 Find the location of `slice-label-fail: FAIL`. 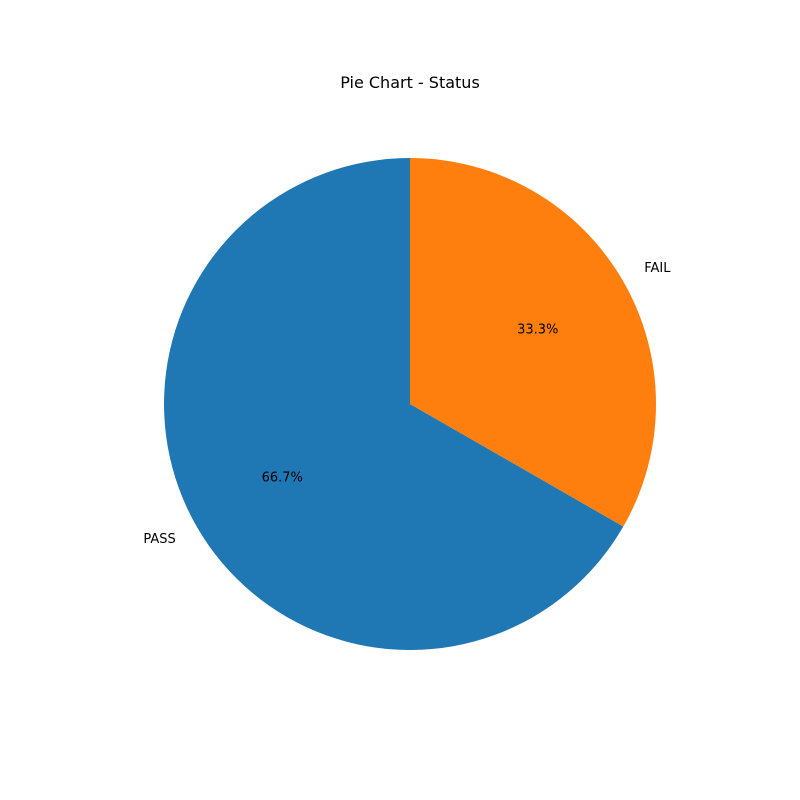

slice-label-fail: FAIL is located at coordinates (657, 268).